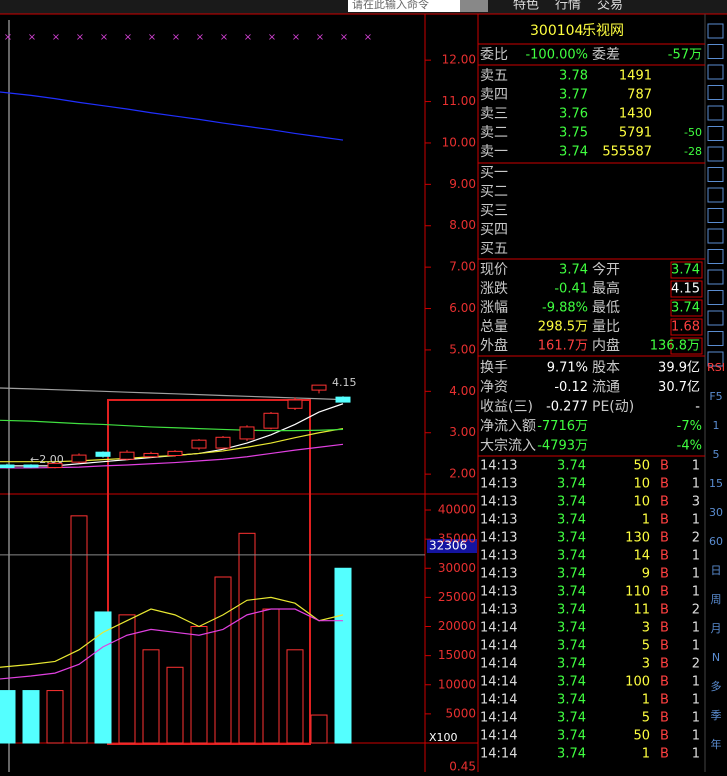 This screenshot has width=727, height=776. I want to click on stat-value: -0.12, so click(571, 387).